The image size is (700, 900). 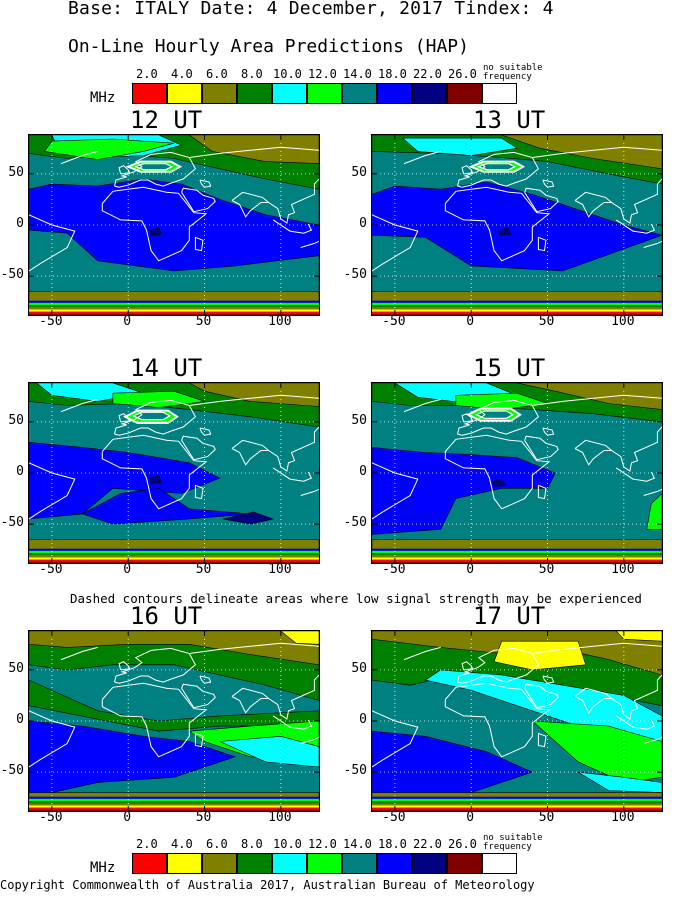 I want to click on legend-label: 18.0, so click(x=392, y=844).